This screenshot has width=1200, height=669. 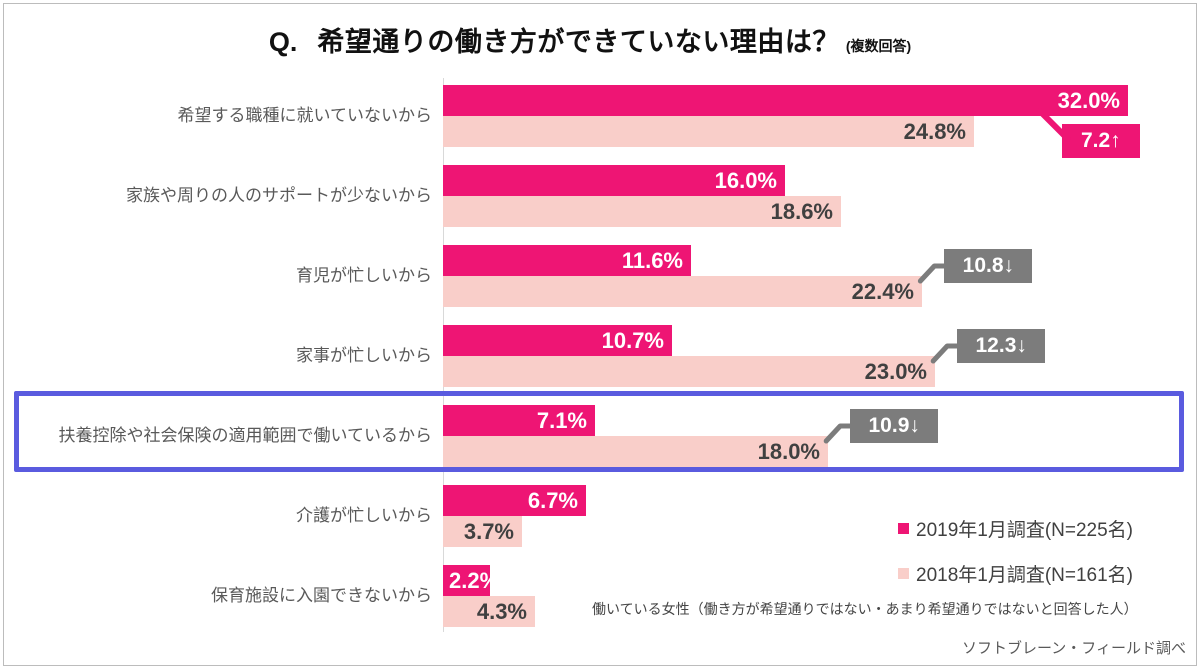 I want to click on legend-label: 2019年1月調査(N=225名), so click(x=1025, y=530).